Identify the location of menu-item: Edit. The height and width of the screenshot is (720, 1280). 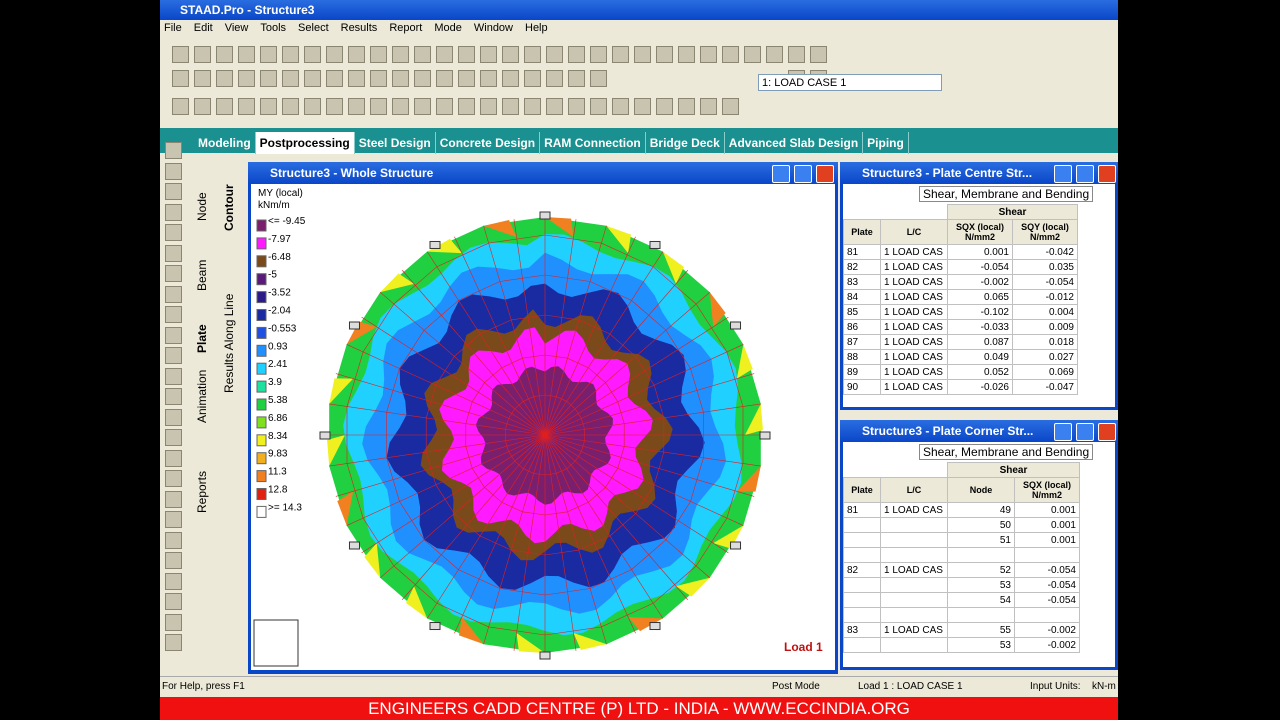
(203, 28).